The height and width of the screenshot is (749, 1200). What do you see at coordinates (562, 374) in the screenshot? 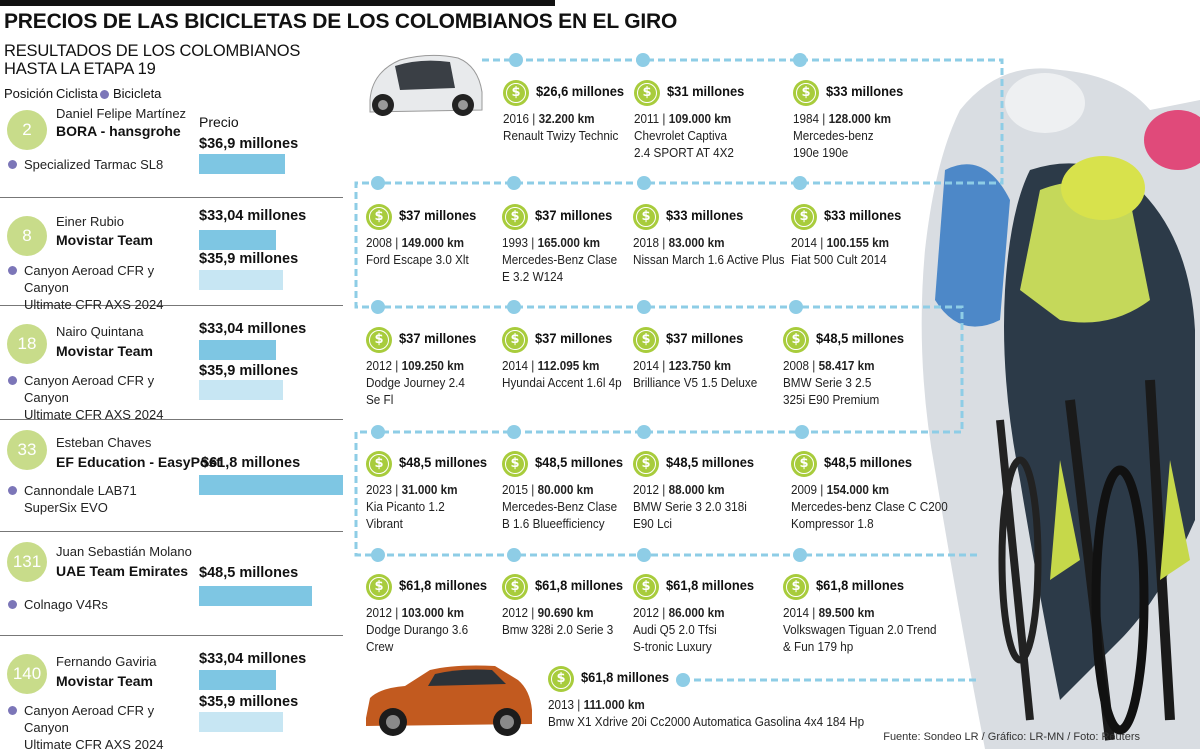
I see `car-details: 2014 | 112.095 km Hyundai Accent 1.6l 4p` at bounding box center [562, 374].